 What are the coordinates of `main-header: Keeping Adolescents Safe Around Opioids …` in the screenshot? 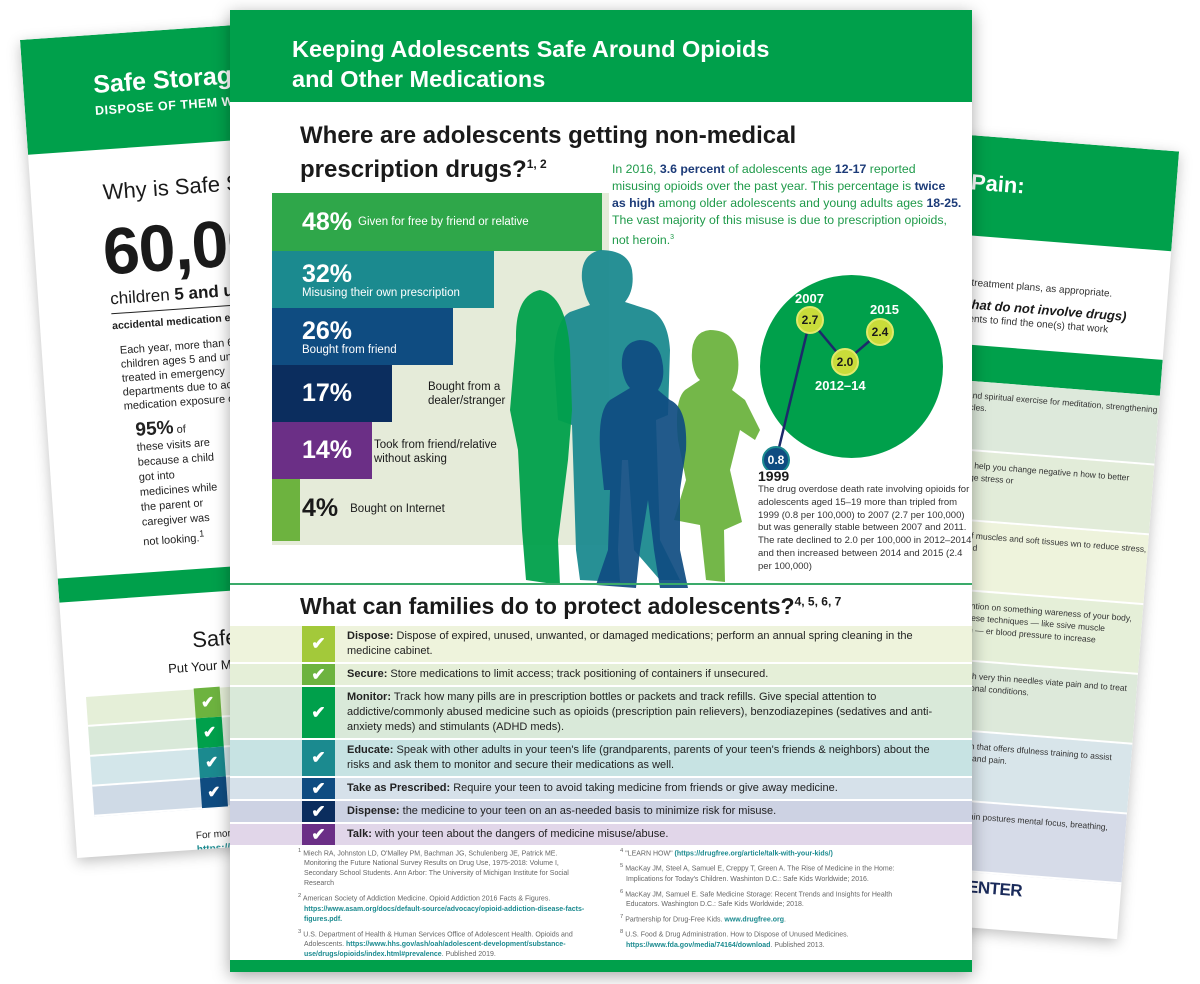 It's located at (601, 56).